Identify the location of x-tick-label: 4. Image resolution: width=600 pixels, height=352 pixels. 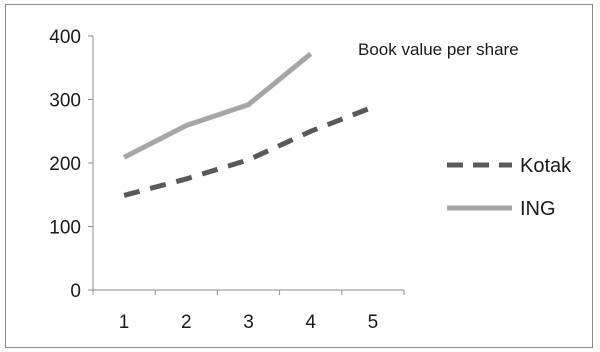
(310, 322).